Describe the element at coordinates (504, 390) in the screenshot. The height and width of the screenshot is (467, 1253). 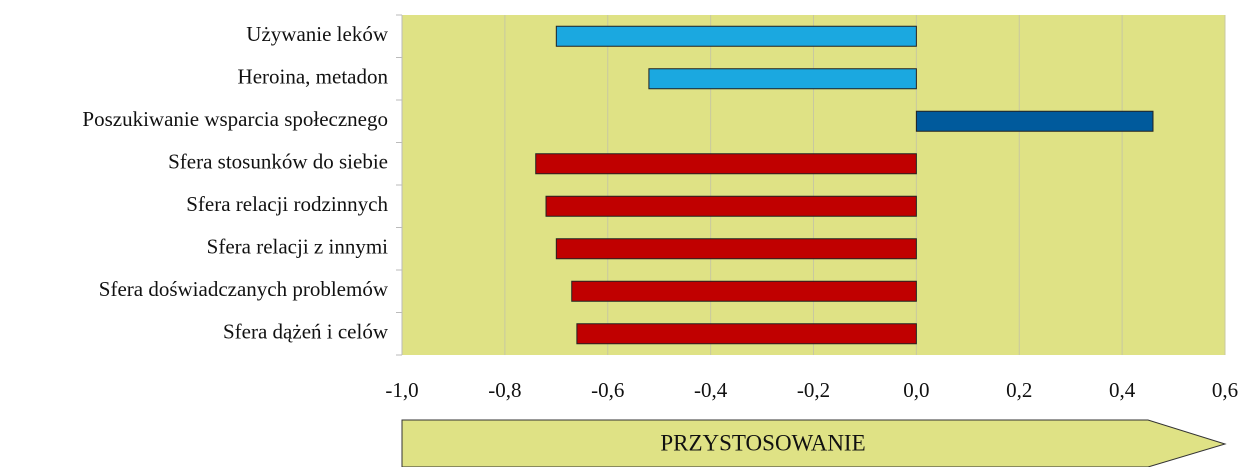
I see `x-tick-label: -0,8` at that location.